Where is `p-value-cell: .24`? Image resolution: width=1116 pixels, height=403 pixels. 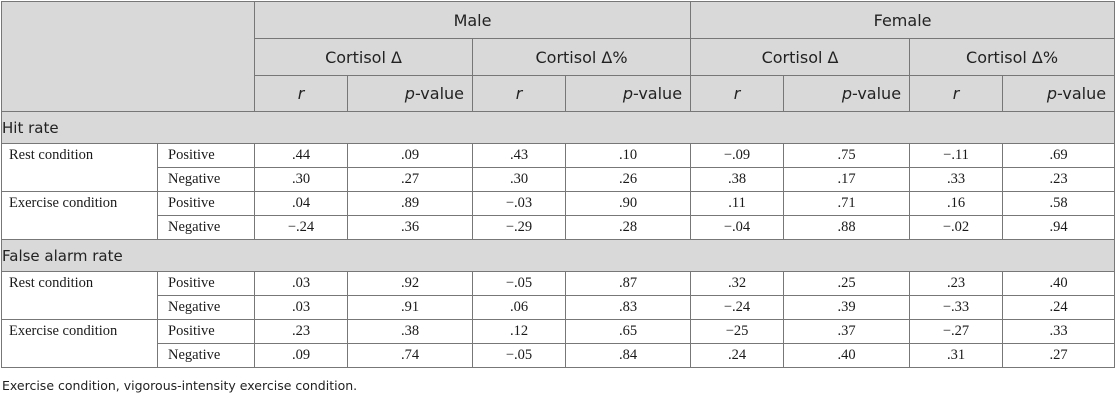 p-value-cell: .24 is located at coordinates (1059, 307).